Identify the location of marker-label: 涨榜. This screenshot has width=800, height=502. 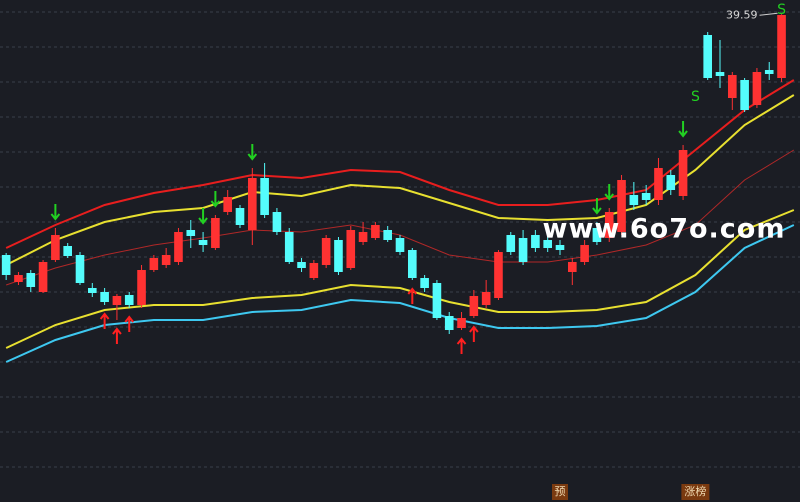
(695, 491).